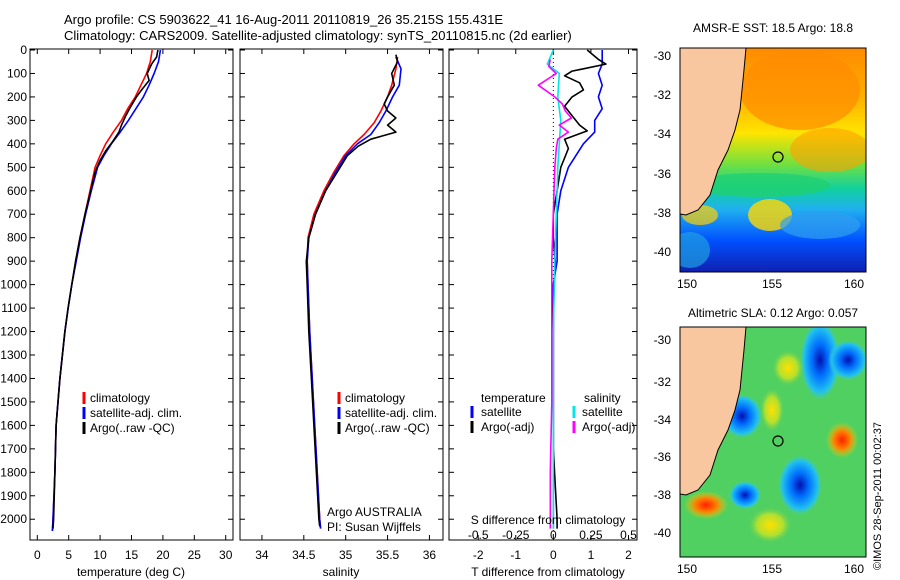 The width and height of the screenshot is (900, 580). What do you see at coordinates (13, 425) in the screenshot?
I see `depth-tick-label: 1600` at bounding box center [13, 425].